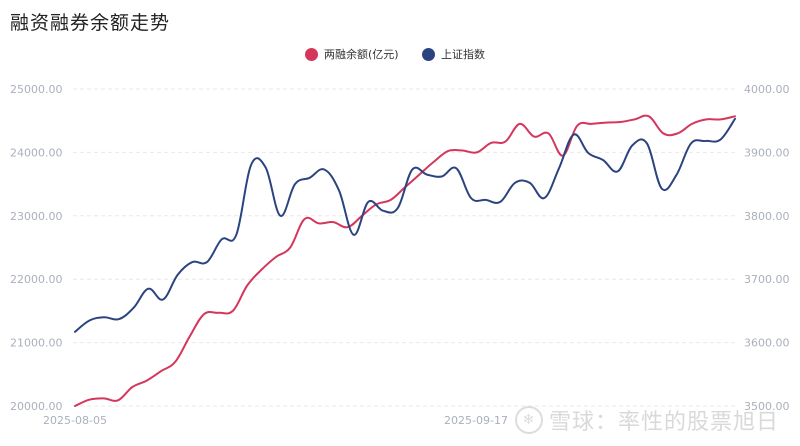 The width and height of the screenshot is (800, 446). Describe the element at coordinates (767, 279) in the screenshot. I see `right-axis-tick-label: 3700.00` at that location.